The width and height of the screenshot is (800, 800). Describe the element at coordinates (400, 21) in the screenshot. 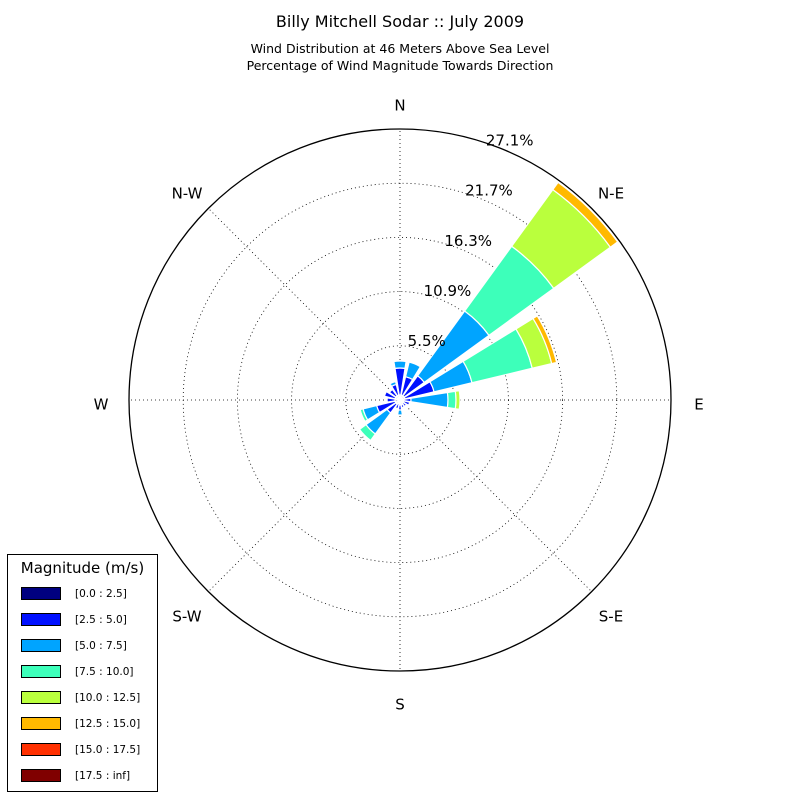

I see `chart-title: Billy Mitchell Sodar :: July 2009` at that location.